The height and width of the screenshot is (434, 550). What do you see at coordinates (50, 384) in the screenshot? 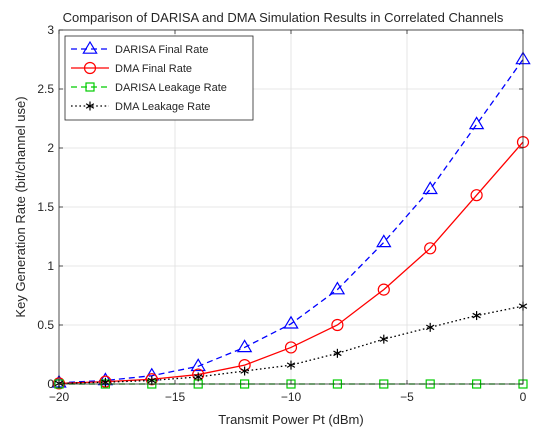
I see `y-tick-label: 0` at bounding box center [50, 384].